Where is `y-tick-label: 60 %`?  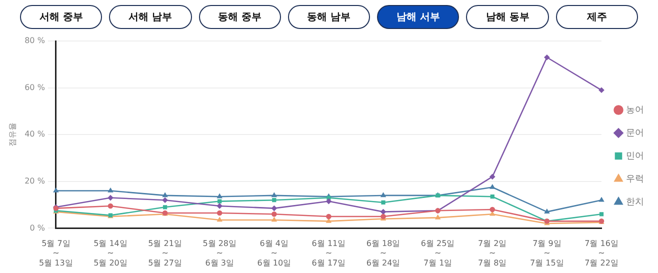 y-tick-label: 60 % is located at coordinates (35, 87).